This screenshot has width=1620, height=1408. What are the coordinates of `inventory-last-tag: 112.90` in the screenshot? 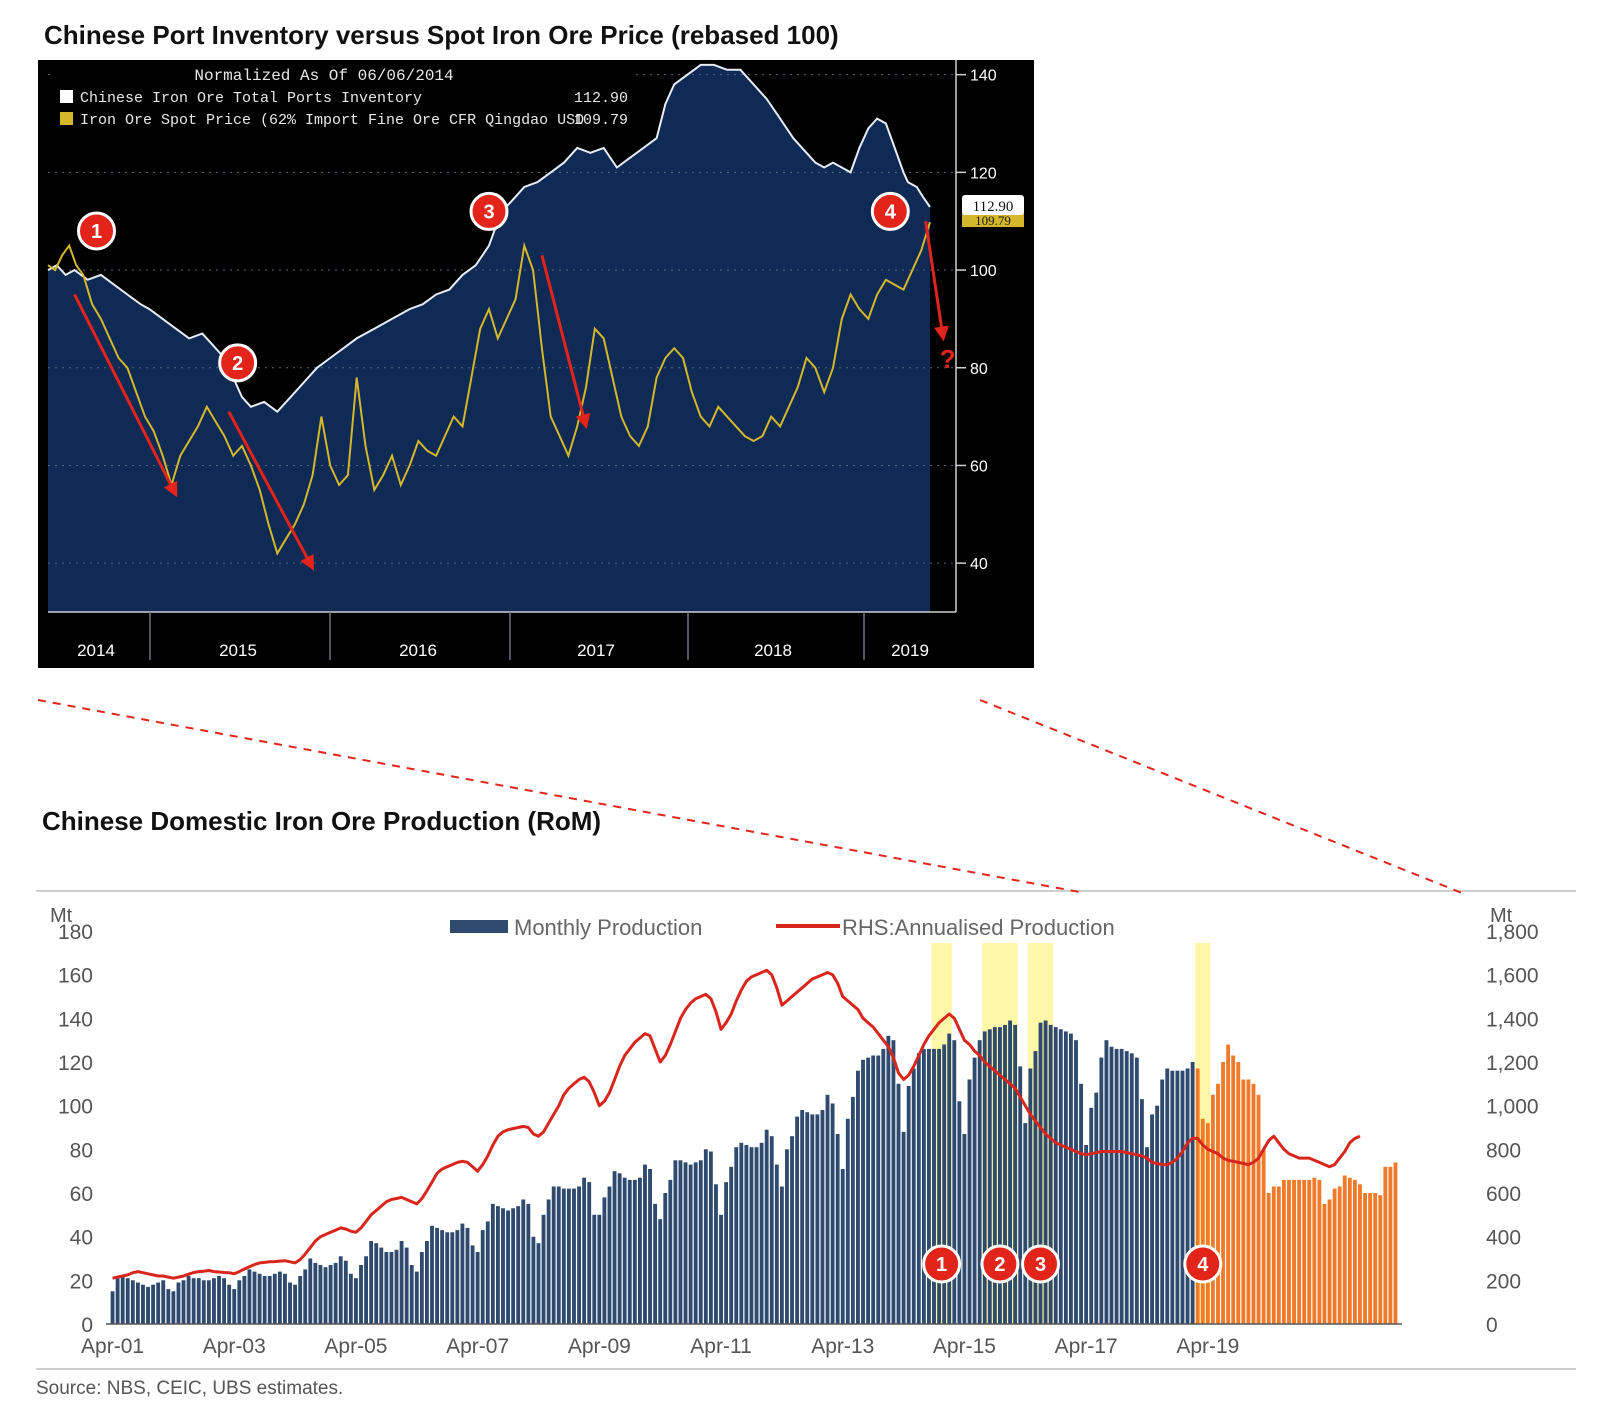 It's located at (993, 207).